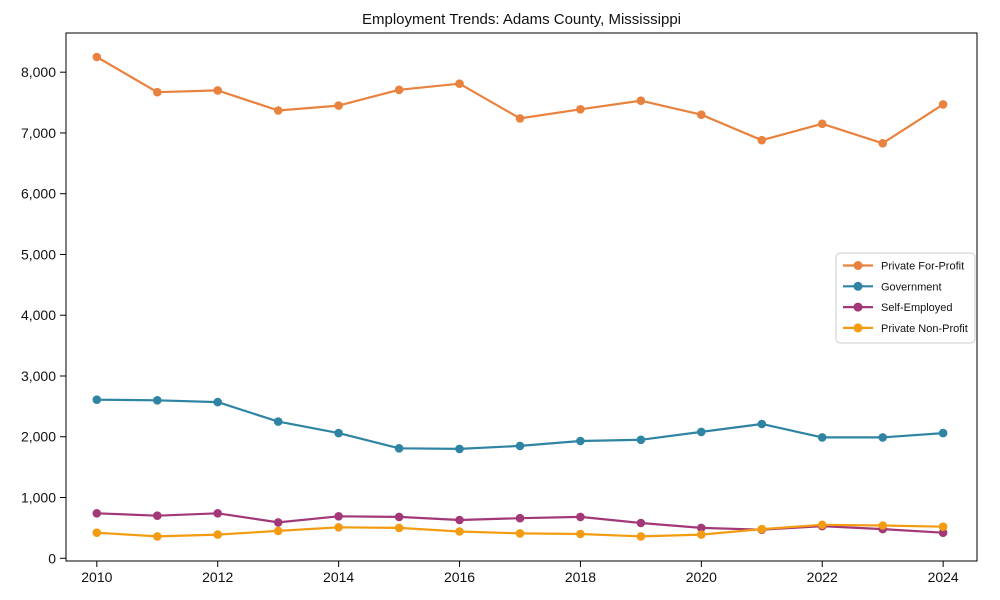 This screenshot has width=1000, height=600. I want to click on legend-item: Self-Employed, so click(898, 308).